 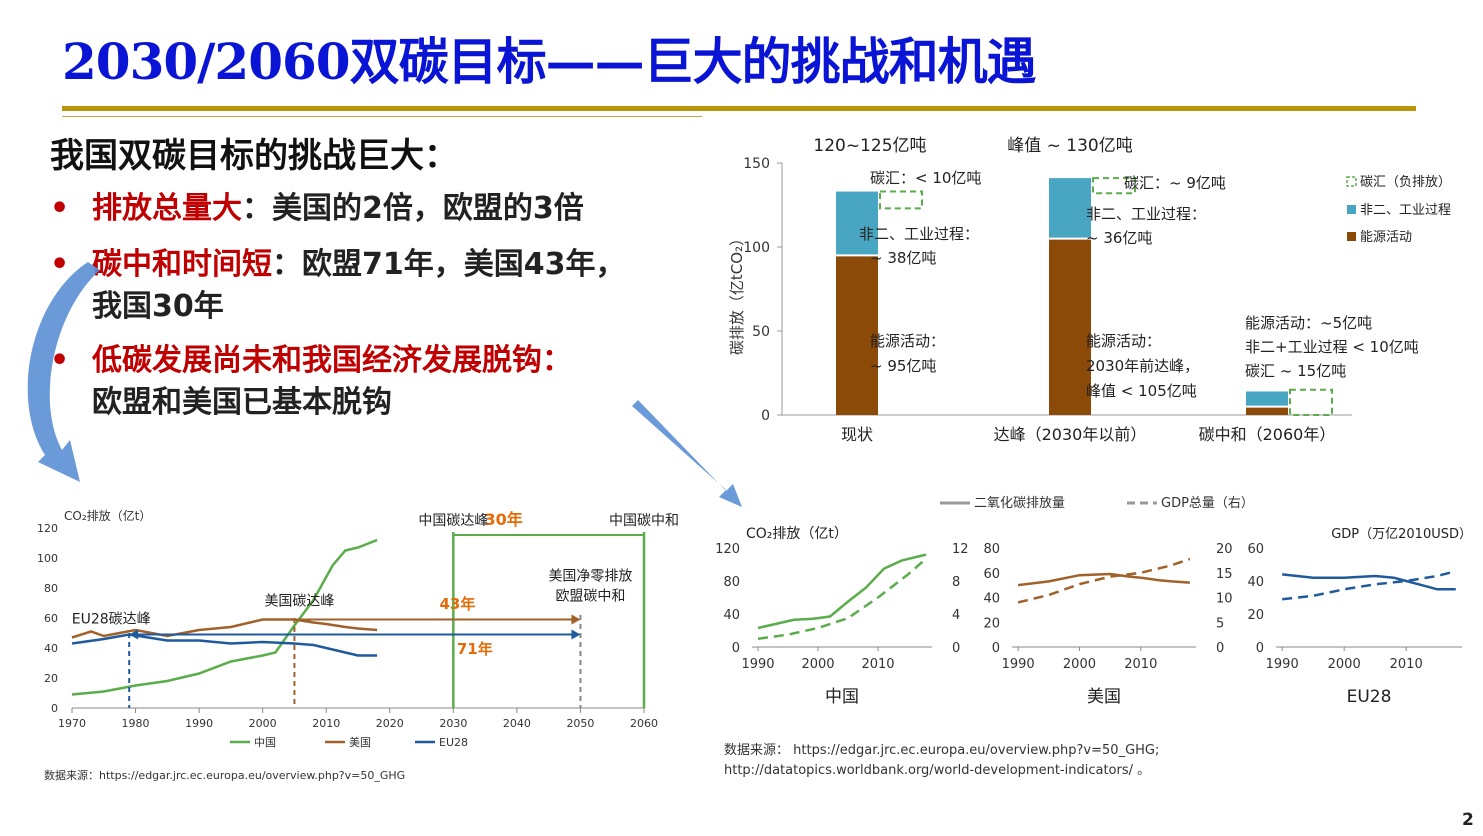 What do you see at coordinates (265, 742) in the screenshot?
I see `legend-label: 中国` at bounding box center [265, 742].